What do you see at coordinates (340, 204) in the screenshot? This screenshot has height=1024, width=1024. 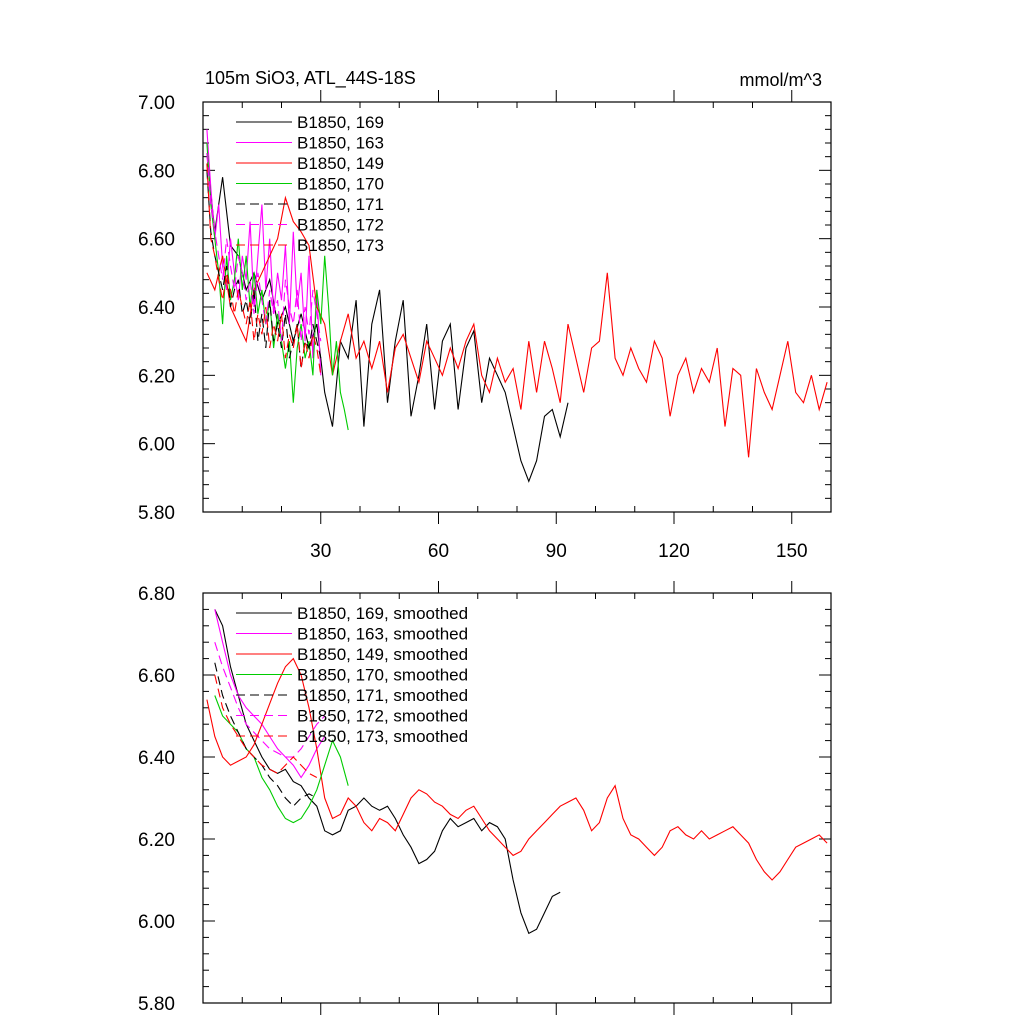 I see `top-legend-label-5: B1850, 171` at bounding box center [340, 204].